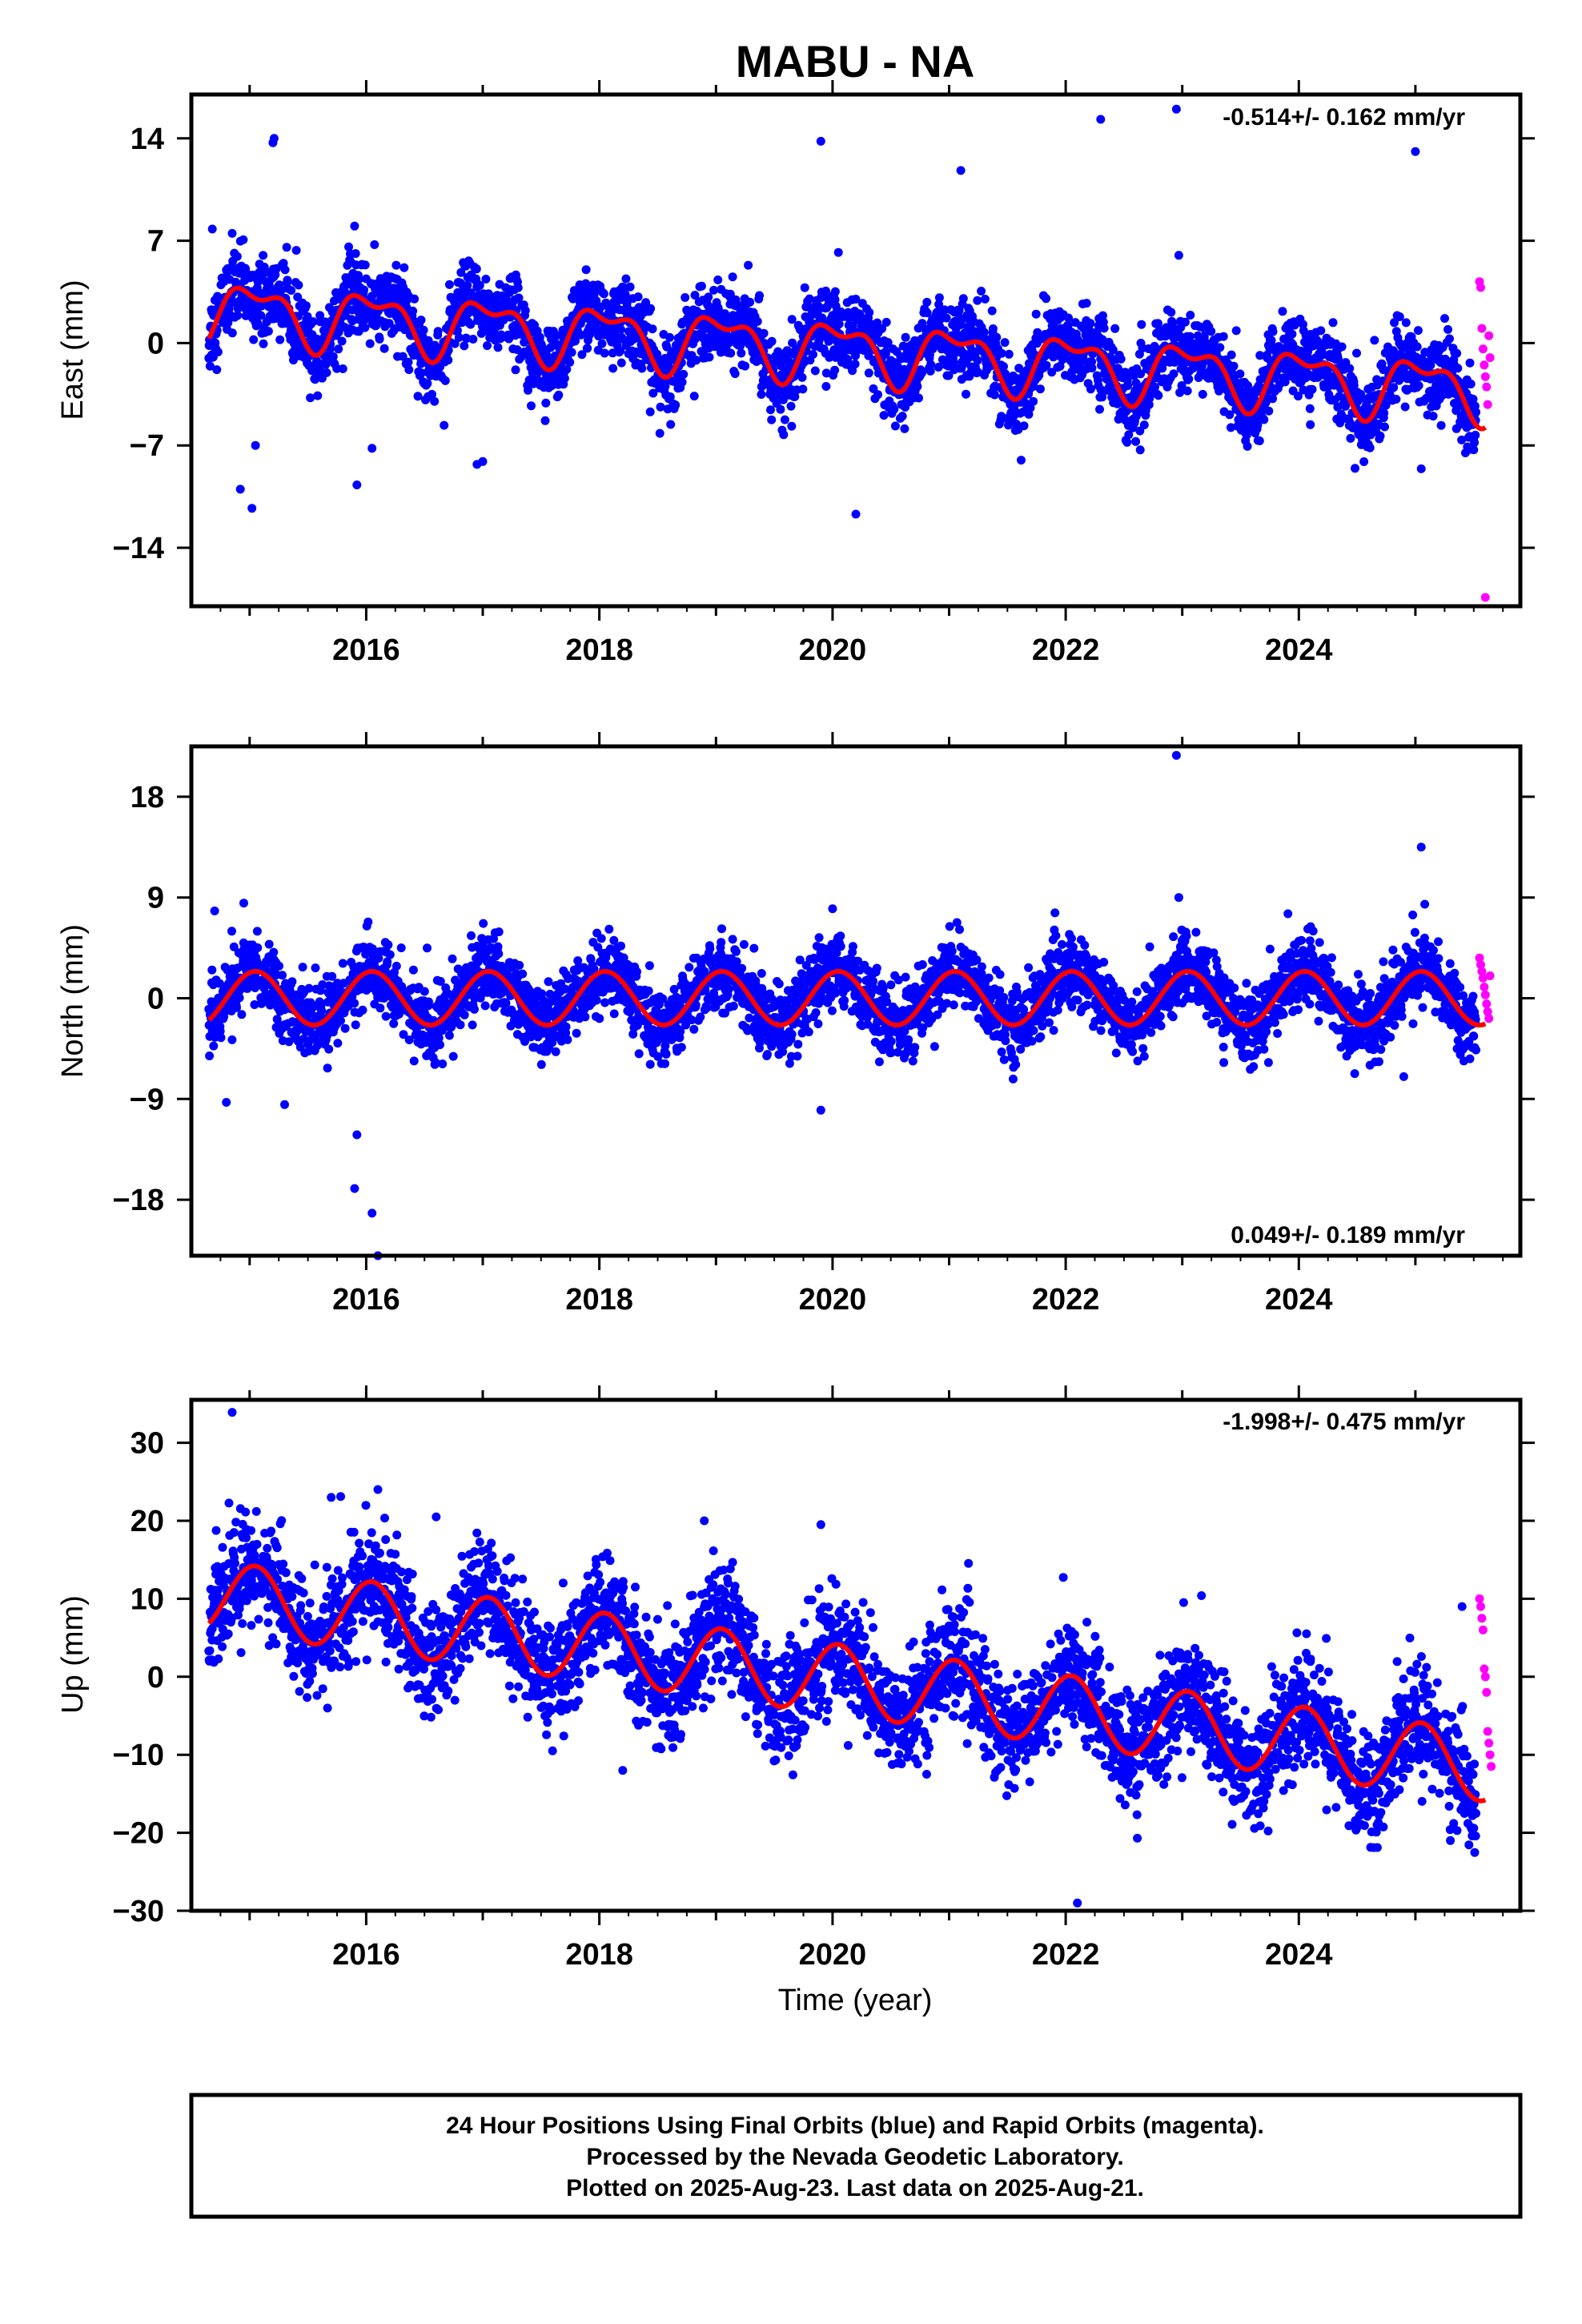 This screenshot has height=2324, width=1582. I want to click on east-final-point-1900, so click(870, 312).